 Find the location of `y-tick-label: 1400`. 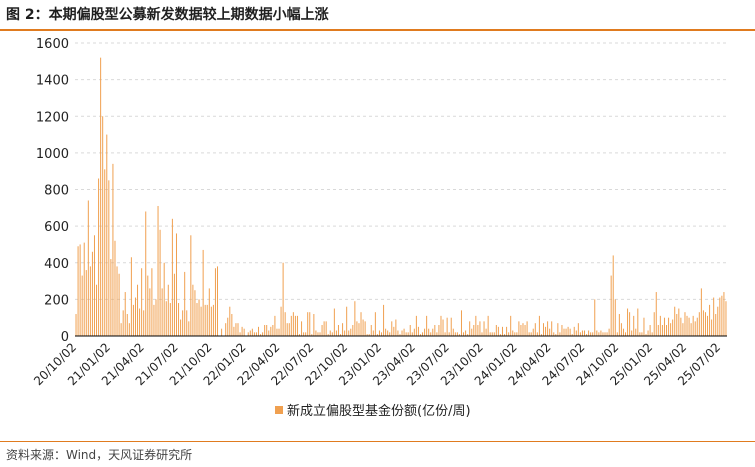

y-tick-label: 1400 is located at coordinates (52, 81).